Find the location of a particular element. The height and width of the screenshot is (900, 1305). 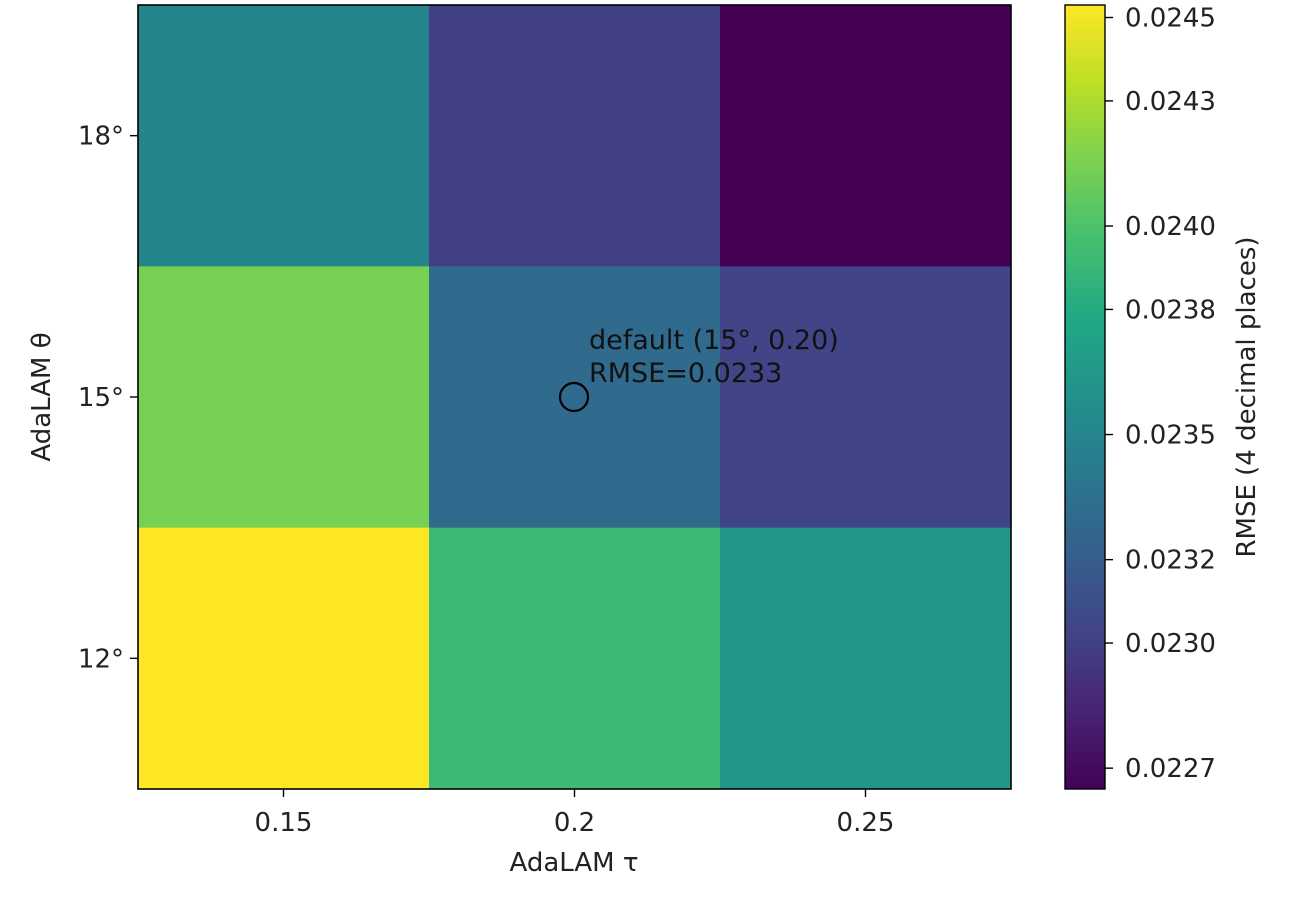

colorbar-label: RMSE (4 decimal places) is located at coordinates (1247, 396).